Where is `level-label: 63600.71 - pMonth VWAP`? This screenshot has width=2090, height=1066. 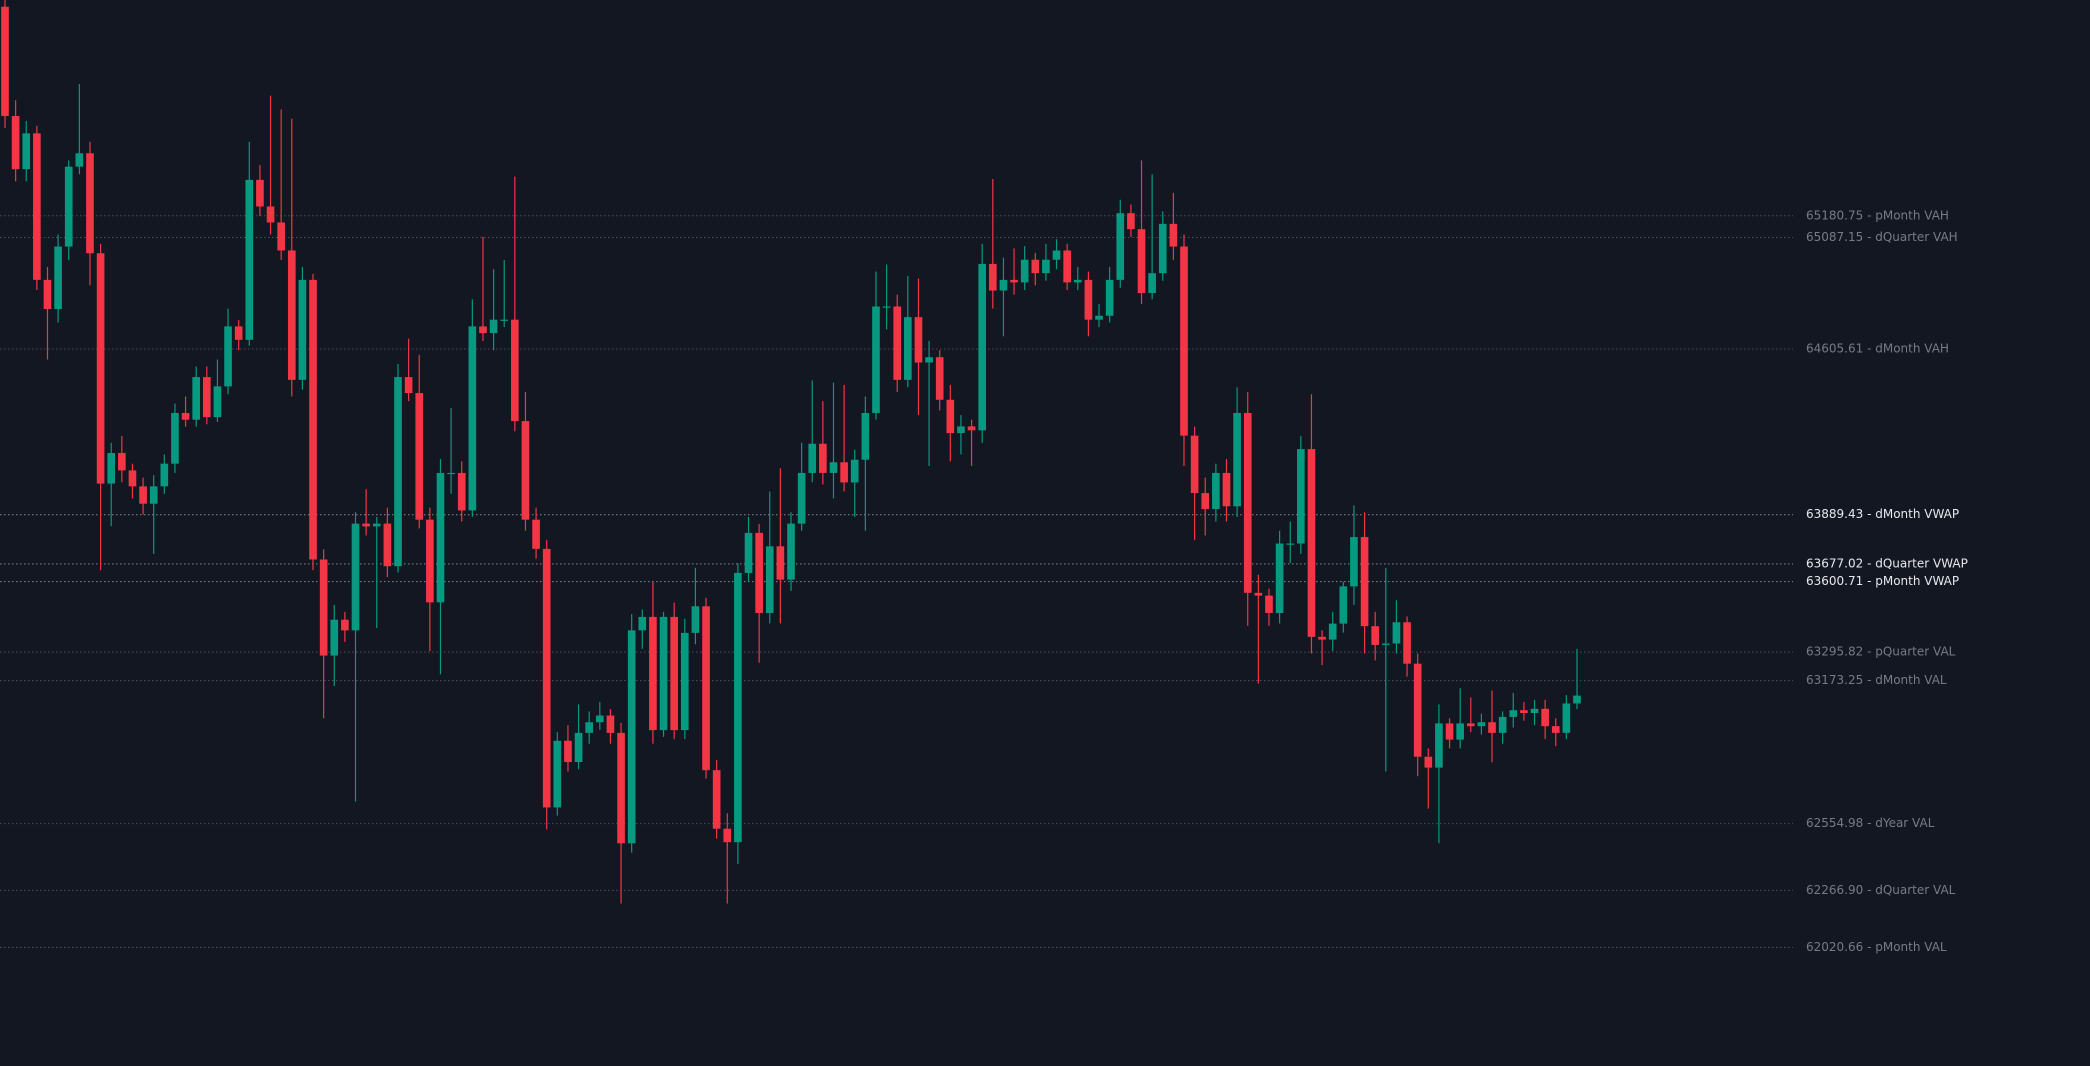 level-label: 63600.71 - pMonth VWAP is located at coordinates (1882, 581).